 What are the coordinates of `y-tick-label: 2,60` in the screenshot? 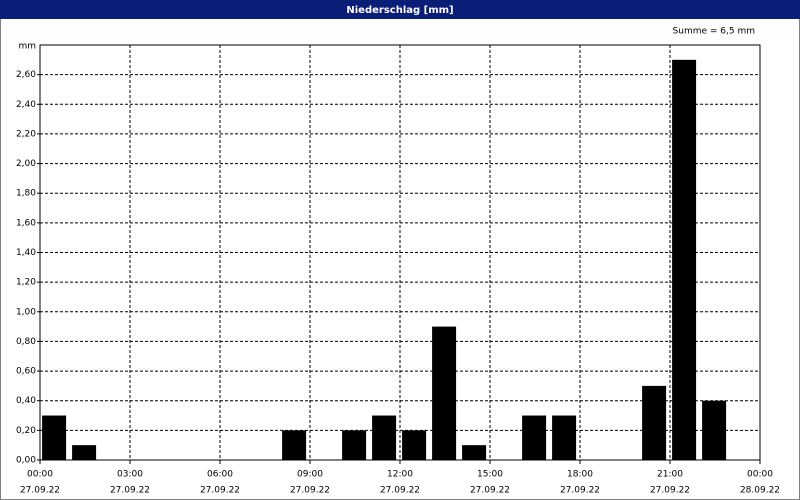 It's located at (26, 75).